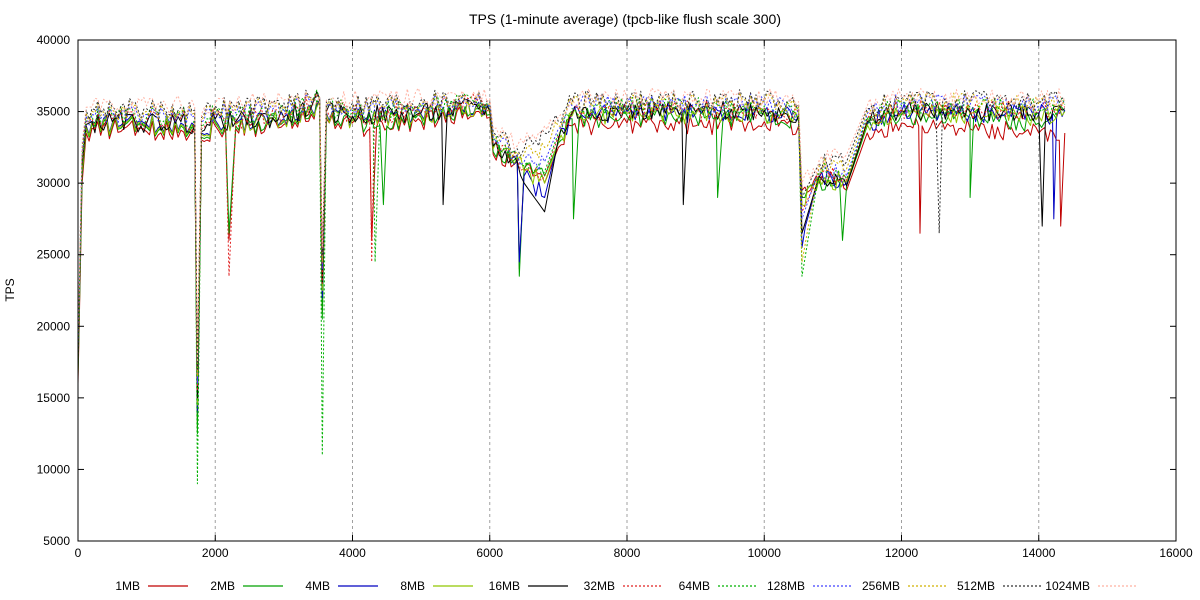 Image resolution: width=1200 pixels, height=600 pixels. Describe the element at coordinates (1067, 586) in the screenshot. I see `legend-label: 1024MB` at that location.